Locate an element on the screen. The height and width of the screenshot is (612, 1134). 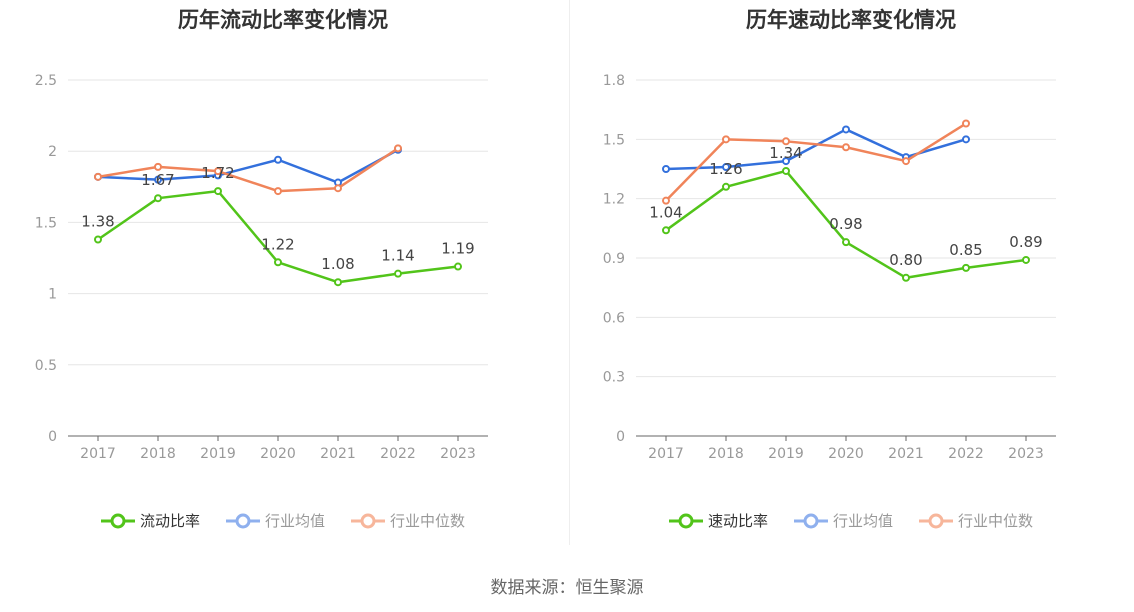
data-source: 数据来源：恒生聚源 is located at coordinates (567, 588).